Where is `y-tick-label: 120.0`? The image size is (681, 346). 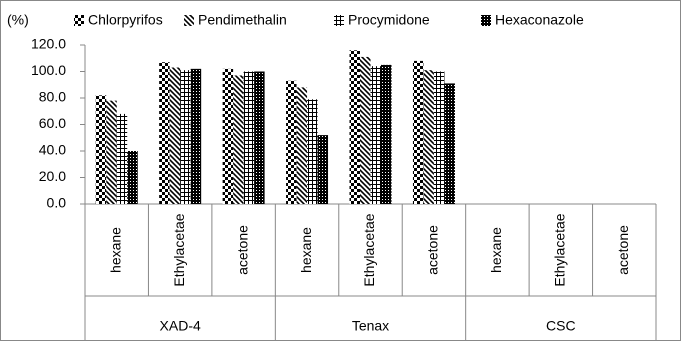
y-tick-label: 120.0 is located at coordinates (48, 44).